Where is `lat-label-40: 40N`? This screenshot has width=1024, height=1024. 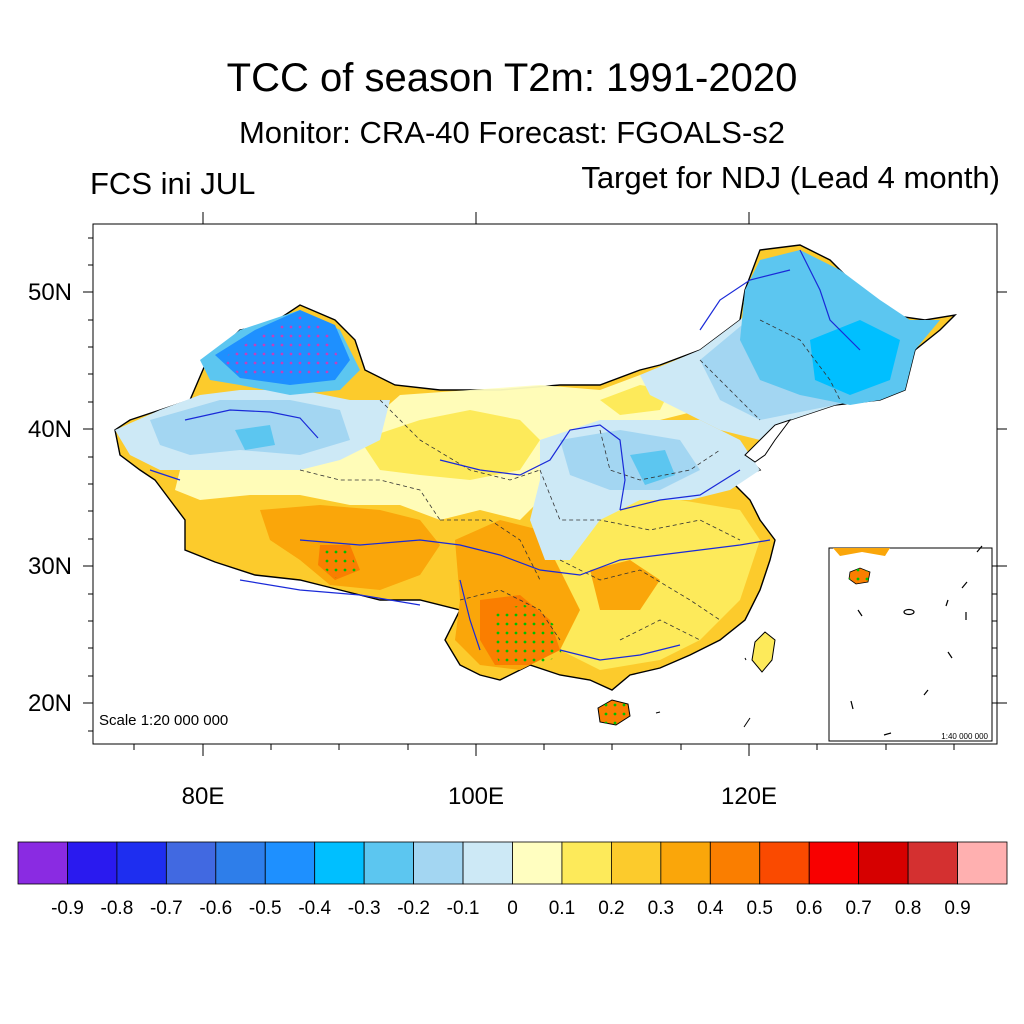
lat-label-40: 40N is located at coordinates (50, 429).